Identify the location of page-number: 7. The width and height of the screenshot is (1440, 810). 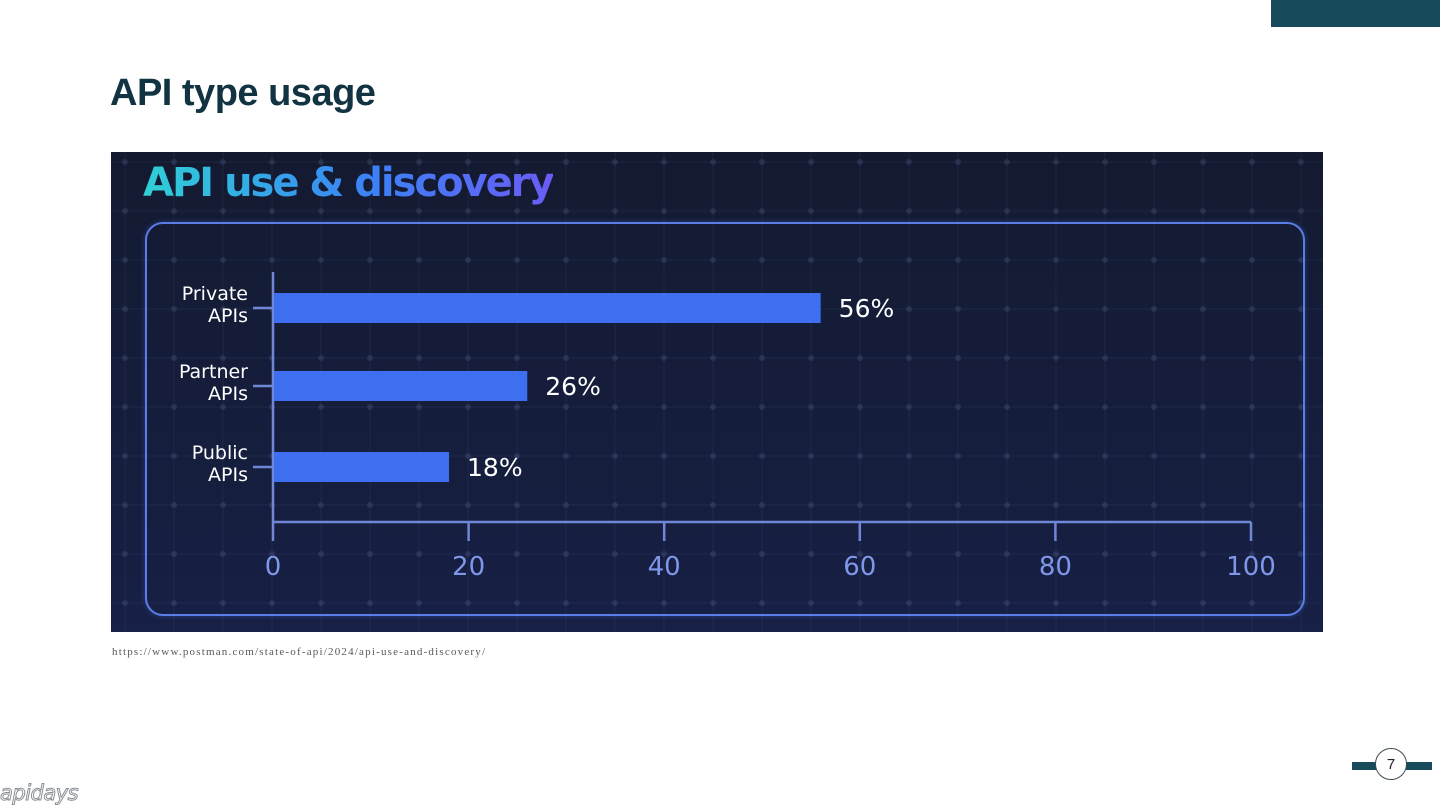
(1391, 764).